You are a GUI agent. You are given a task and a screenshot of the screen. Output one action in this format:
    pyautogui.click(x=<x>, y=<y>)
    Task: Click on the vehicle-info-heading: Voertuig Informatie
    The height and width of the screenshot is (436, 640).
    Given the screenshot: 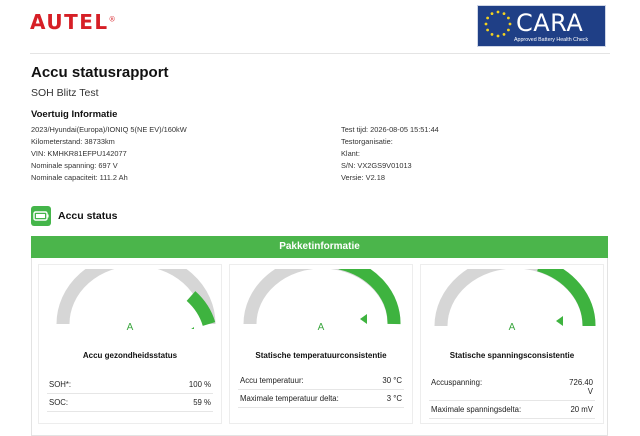 What is the action you would take?
    pyautogui.click(x=74, y=114)
    